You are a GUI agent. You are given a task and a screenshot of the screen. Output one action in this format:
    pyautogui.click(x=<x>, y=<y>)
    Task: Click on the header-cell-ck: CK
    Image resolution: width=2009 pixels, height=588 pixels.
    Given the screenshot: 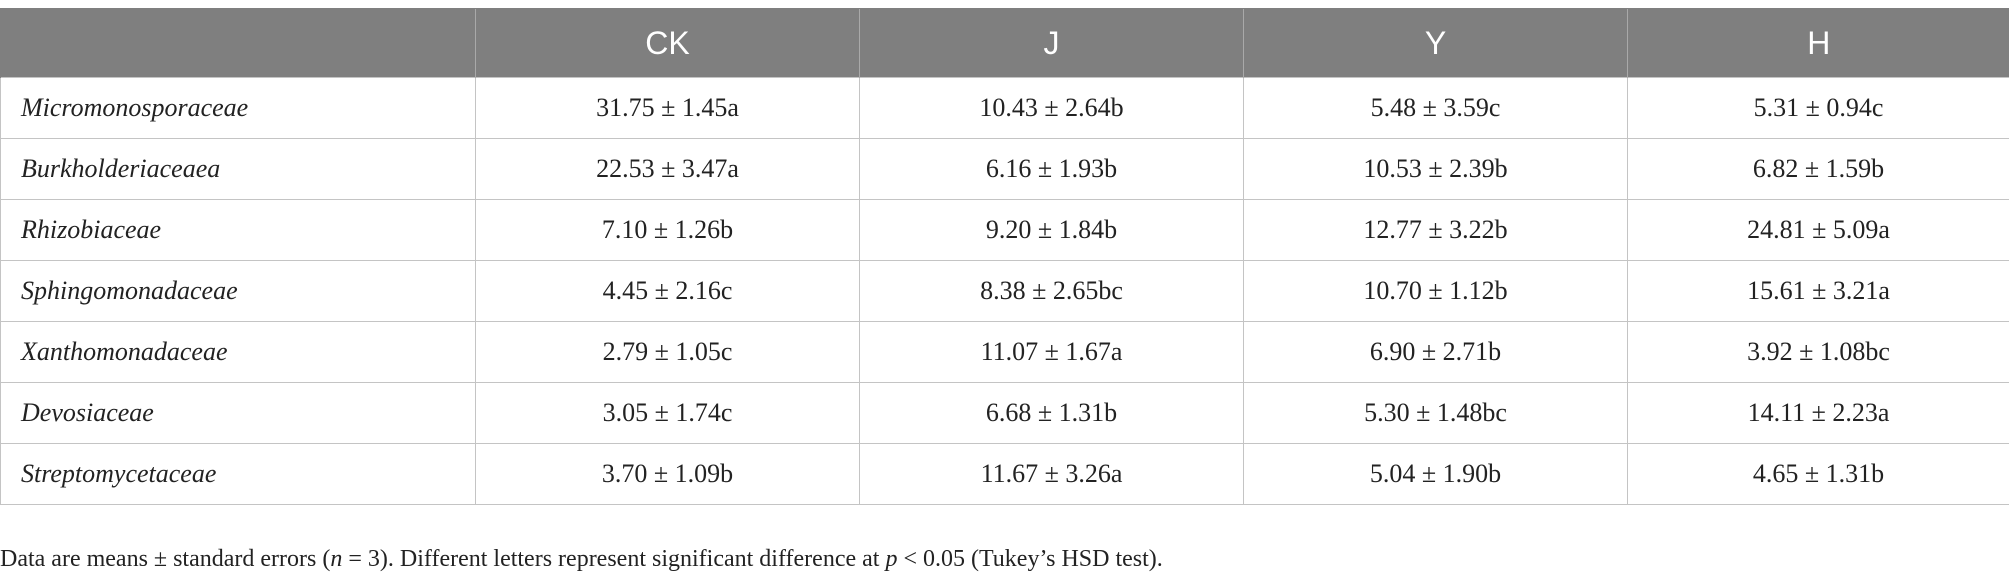 What is the action you would take?
    pyautogui.click(x=667, y=43)
    